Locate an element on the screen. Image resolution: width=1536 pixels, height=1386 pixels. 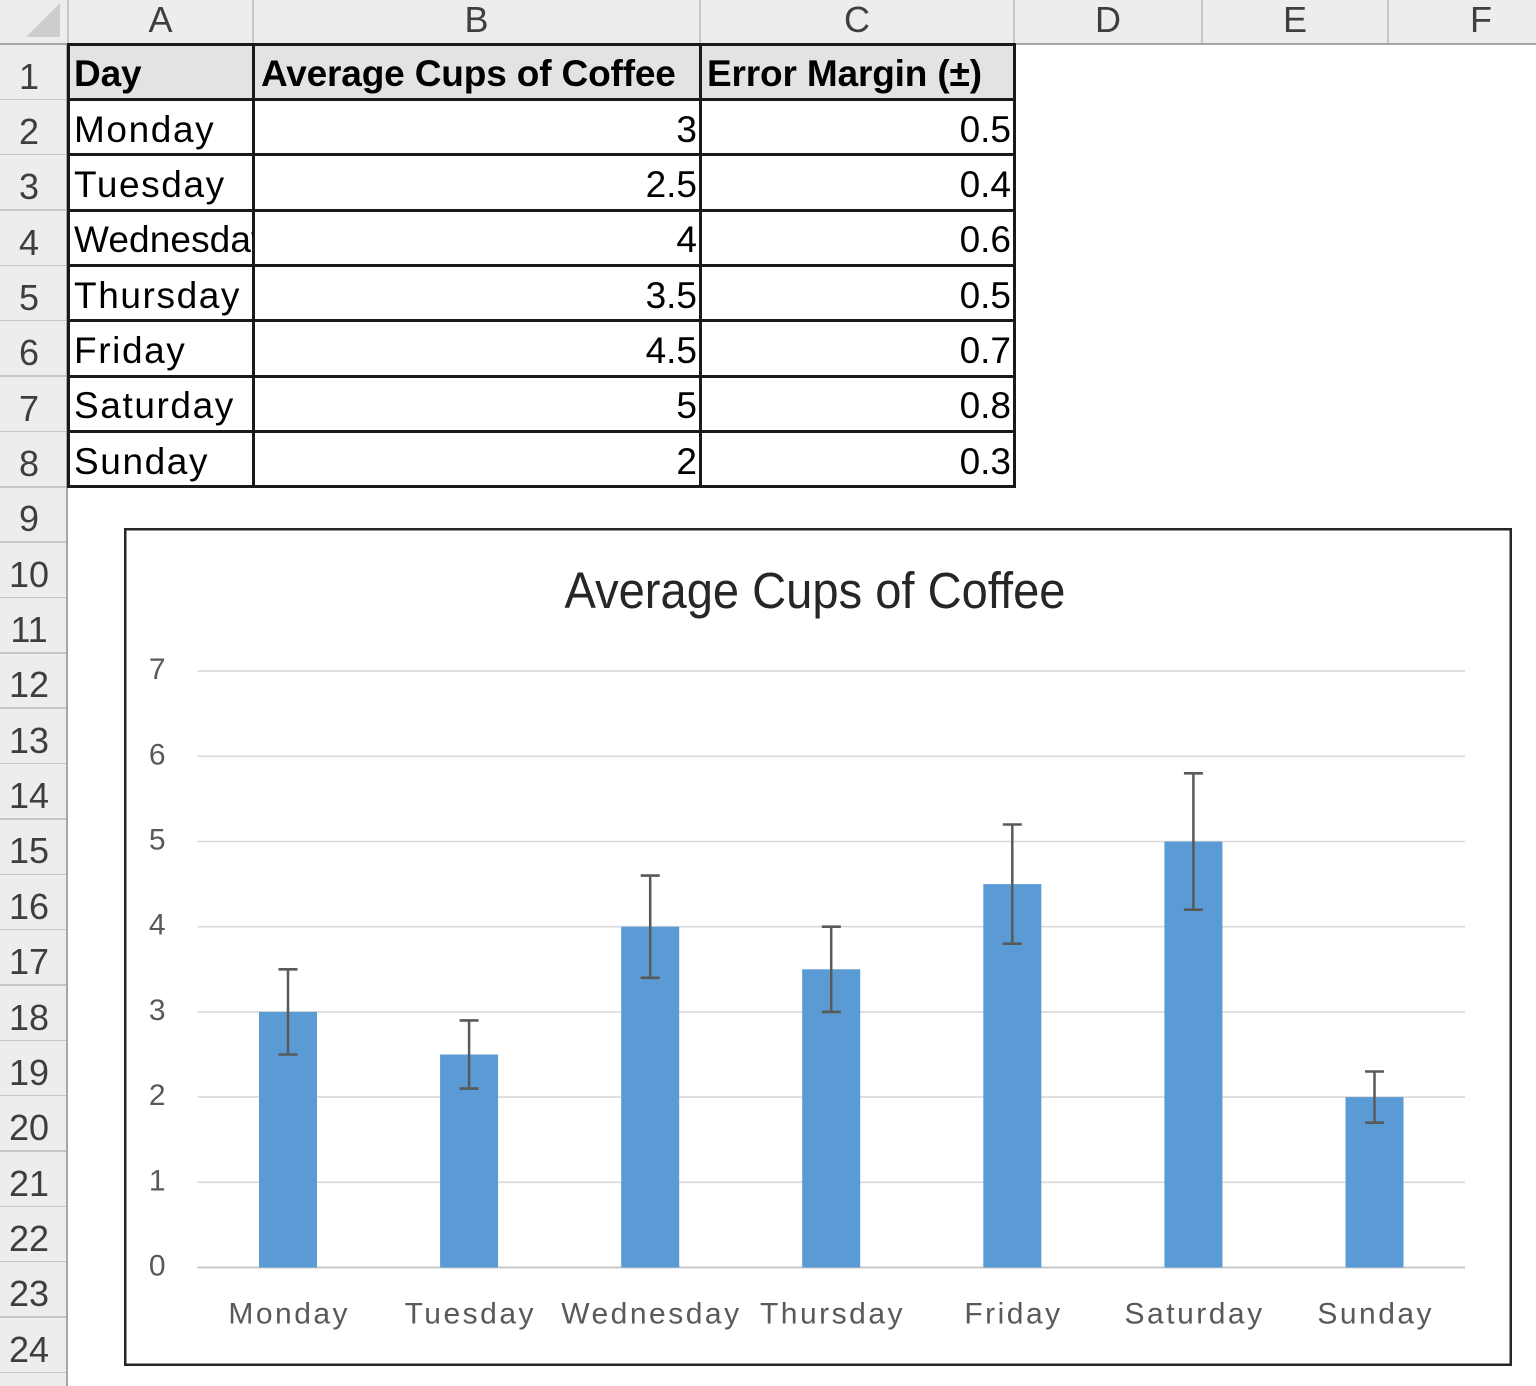
svg-text: Saturday is located at coordinates (1195, 1313).